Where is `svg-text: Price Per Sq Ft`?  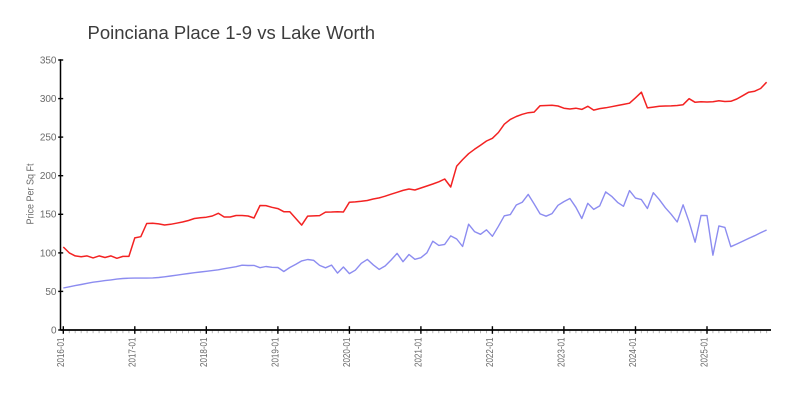 svg-text: Price Per Sq Ft is located at coordinates (31, 193).